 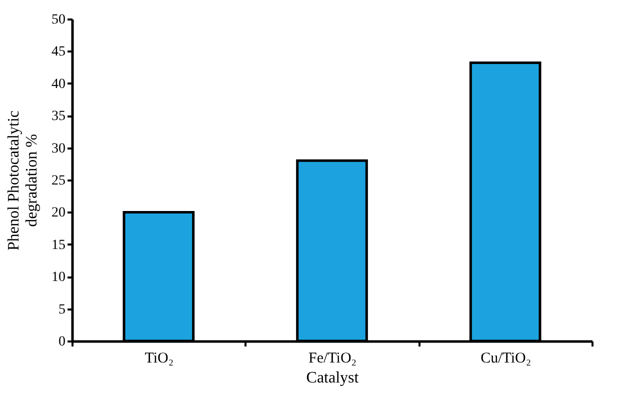 I want to click on x-tick-label: TiO₂, so click(x=159, y=358).